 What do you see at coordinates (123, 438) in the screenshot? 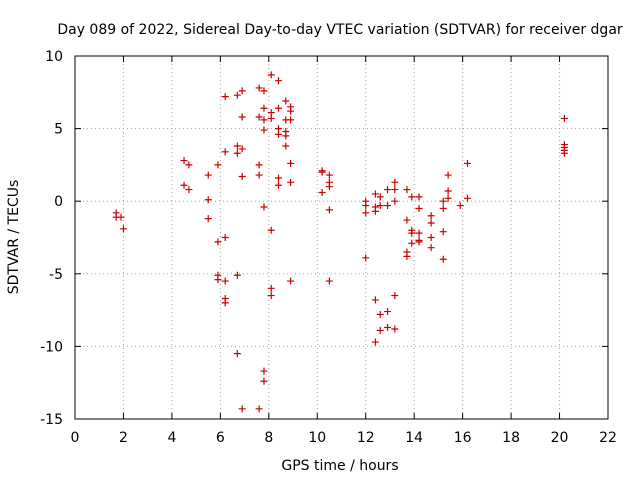
I see `x-tick-label: 2` at bounding box center [123, 438].